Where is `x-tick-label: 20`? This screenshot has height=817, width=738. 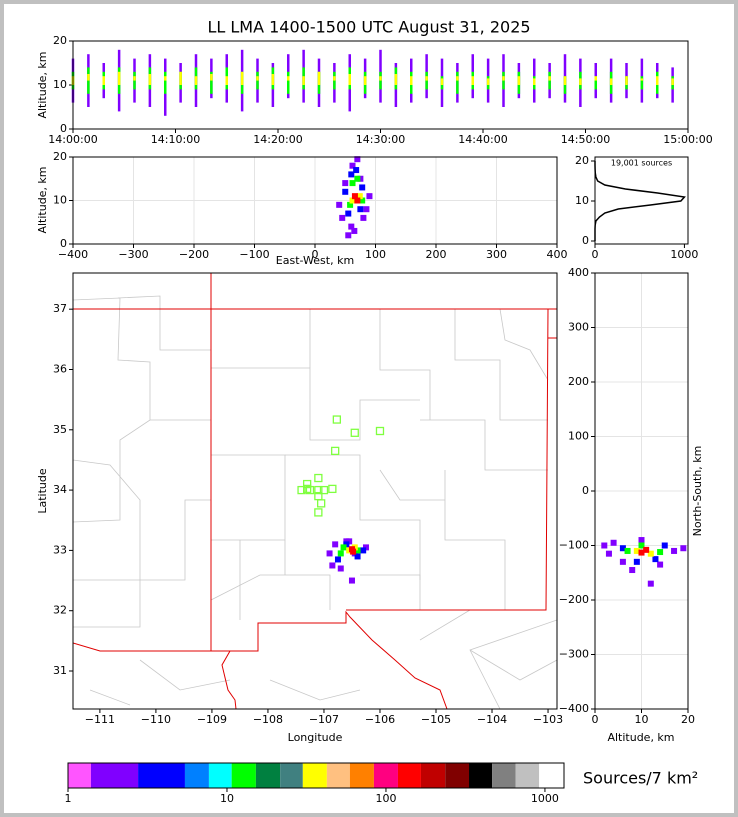 x-tick-label: 20 is located at coordinates (688, 719).